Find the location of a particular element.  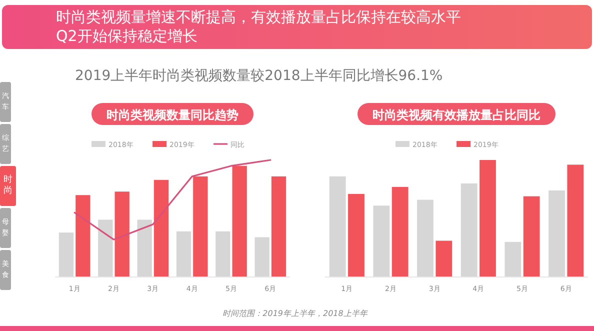

text: 时尚类视频量增速不断提高，有效播放量占比保持在较高水平 Q2开始保持稳定增长 is located at coordinates (258, 26).